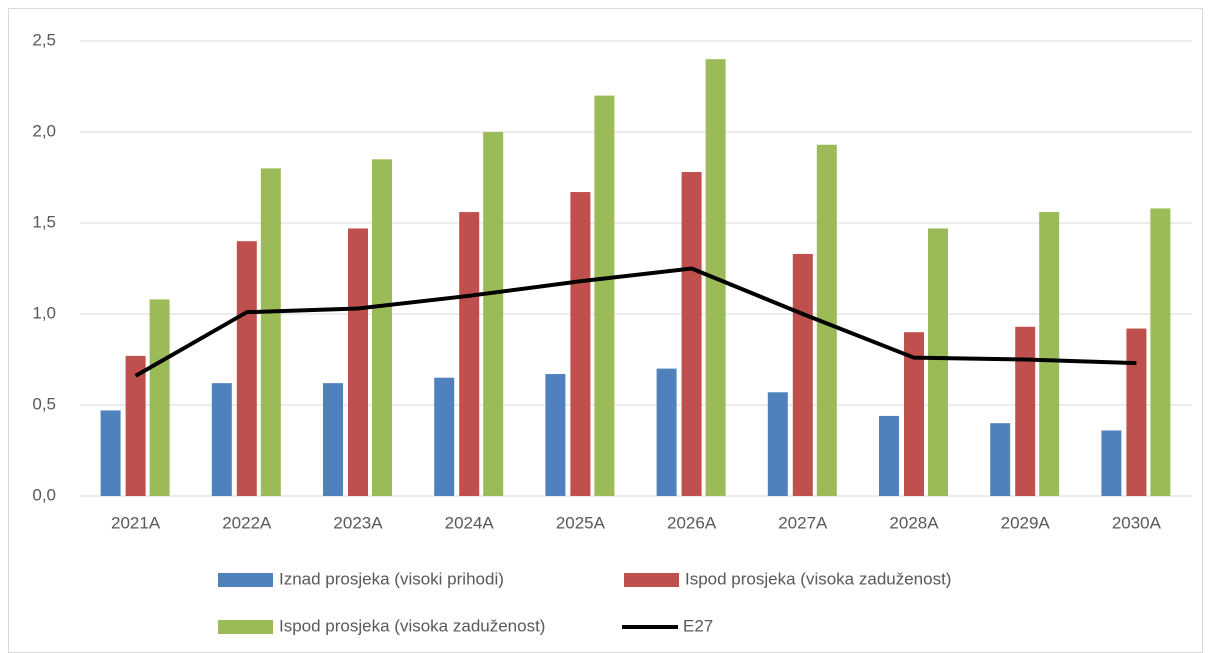  What do you see at coordinates (692, 522) in the screenshot?
I see `x-tick-label: 2026A` at bounding box center [692, 522].